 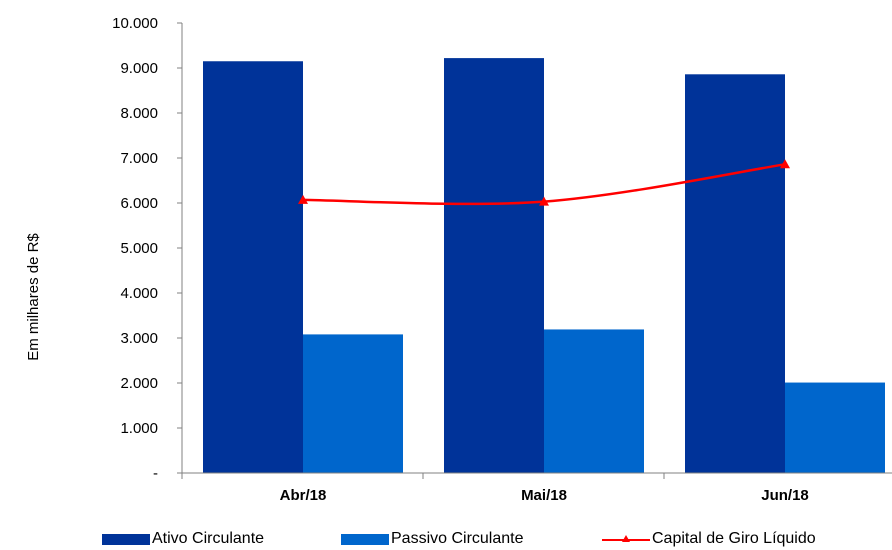 I want to click on legend-item-passivo: Passivo Circulante, so click(x=432, y=539).